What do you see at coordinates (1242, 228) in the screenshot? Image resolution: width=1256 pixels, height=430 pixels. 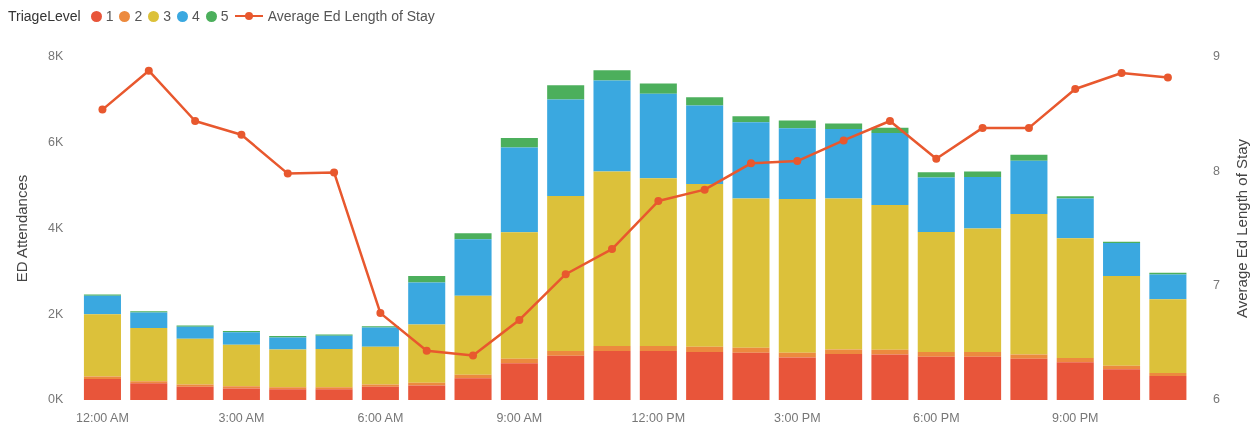 I see `y2-axis-title: Average Ed Length of Stay` at bounding box center [1242, 228].